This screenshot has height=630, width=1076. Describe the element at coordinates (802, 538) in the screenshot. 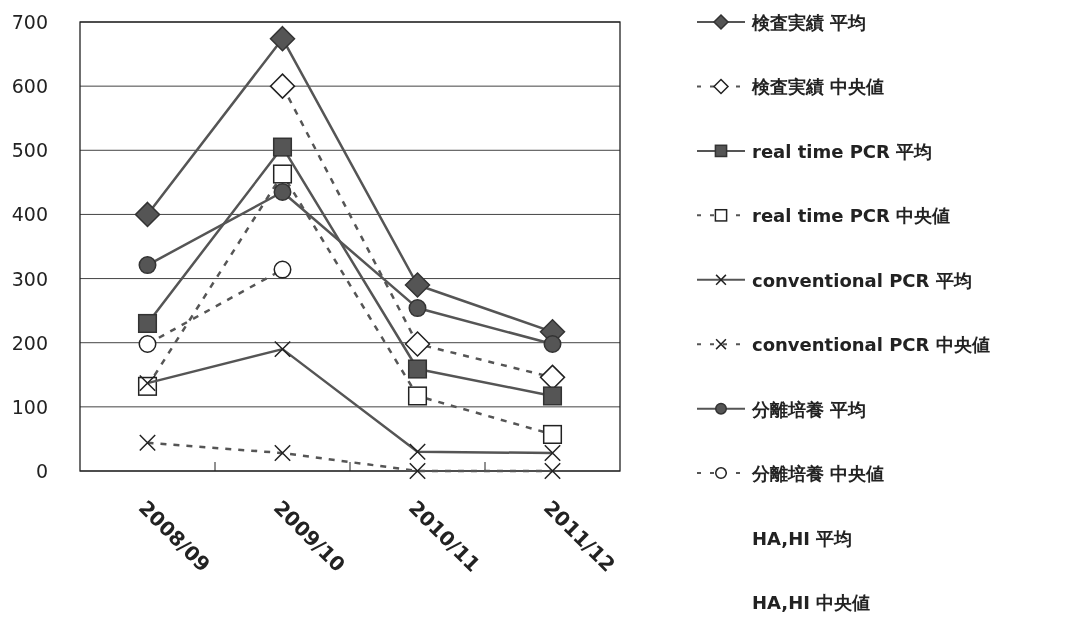

I see `text: HA,HI 平均` at that location.